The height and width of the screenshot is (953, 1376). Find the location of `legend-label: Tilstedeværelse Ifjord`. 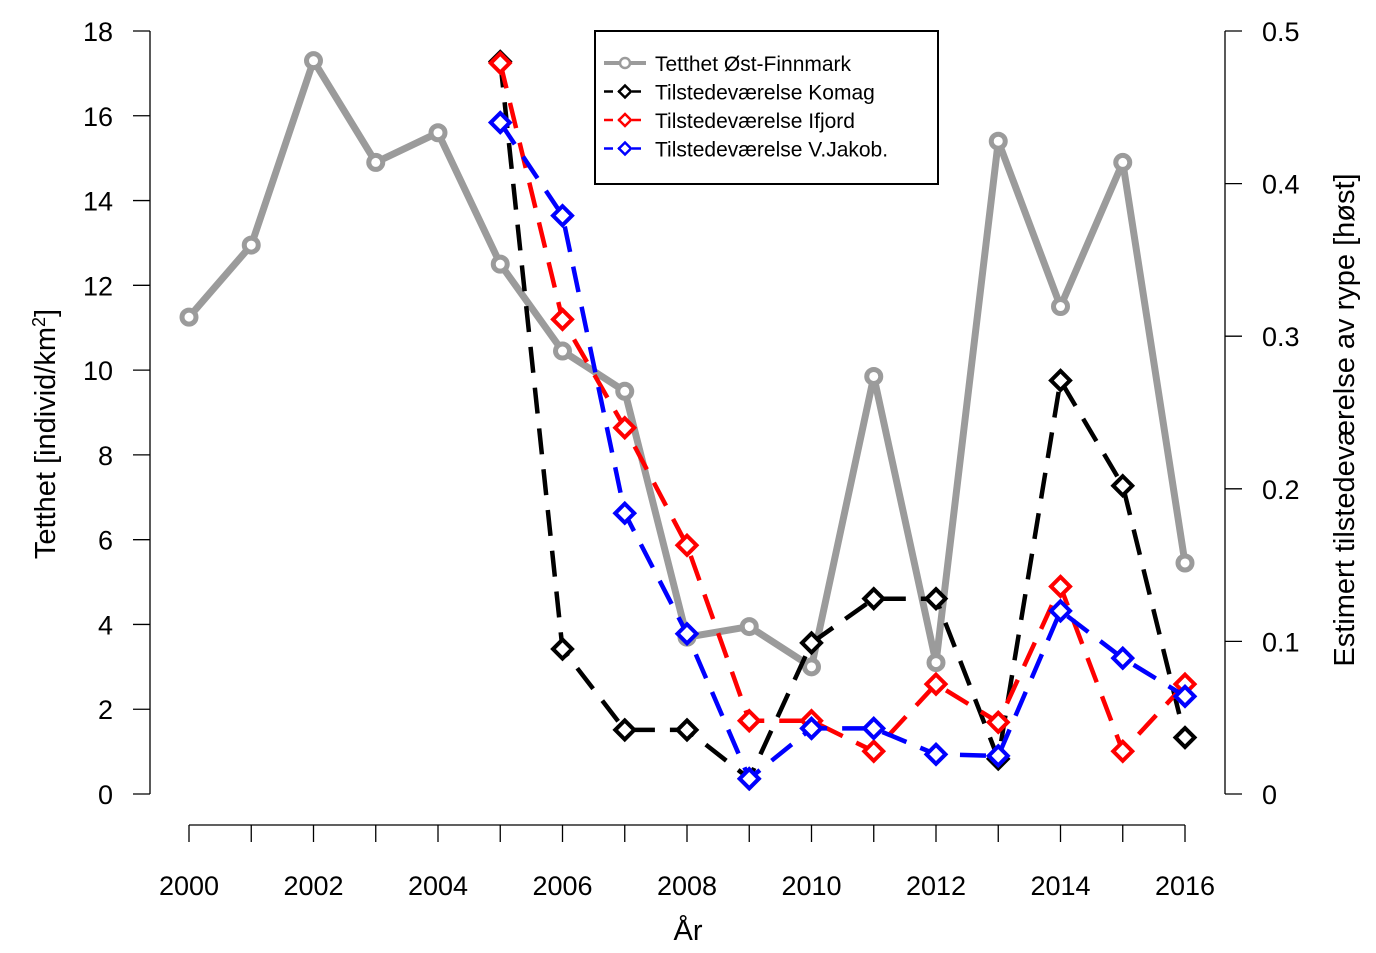

legend-label: Tilstedeværelse Ifjord is located at coordinates (755, 121).